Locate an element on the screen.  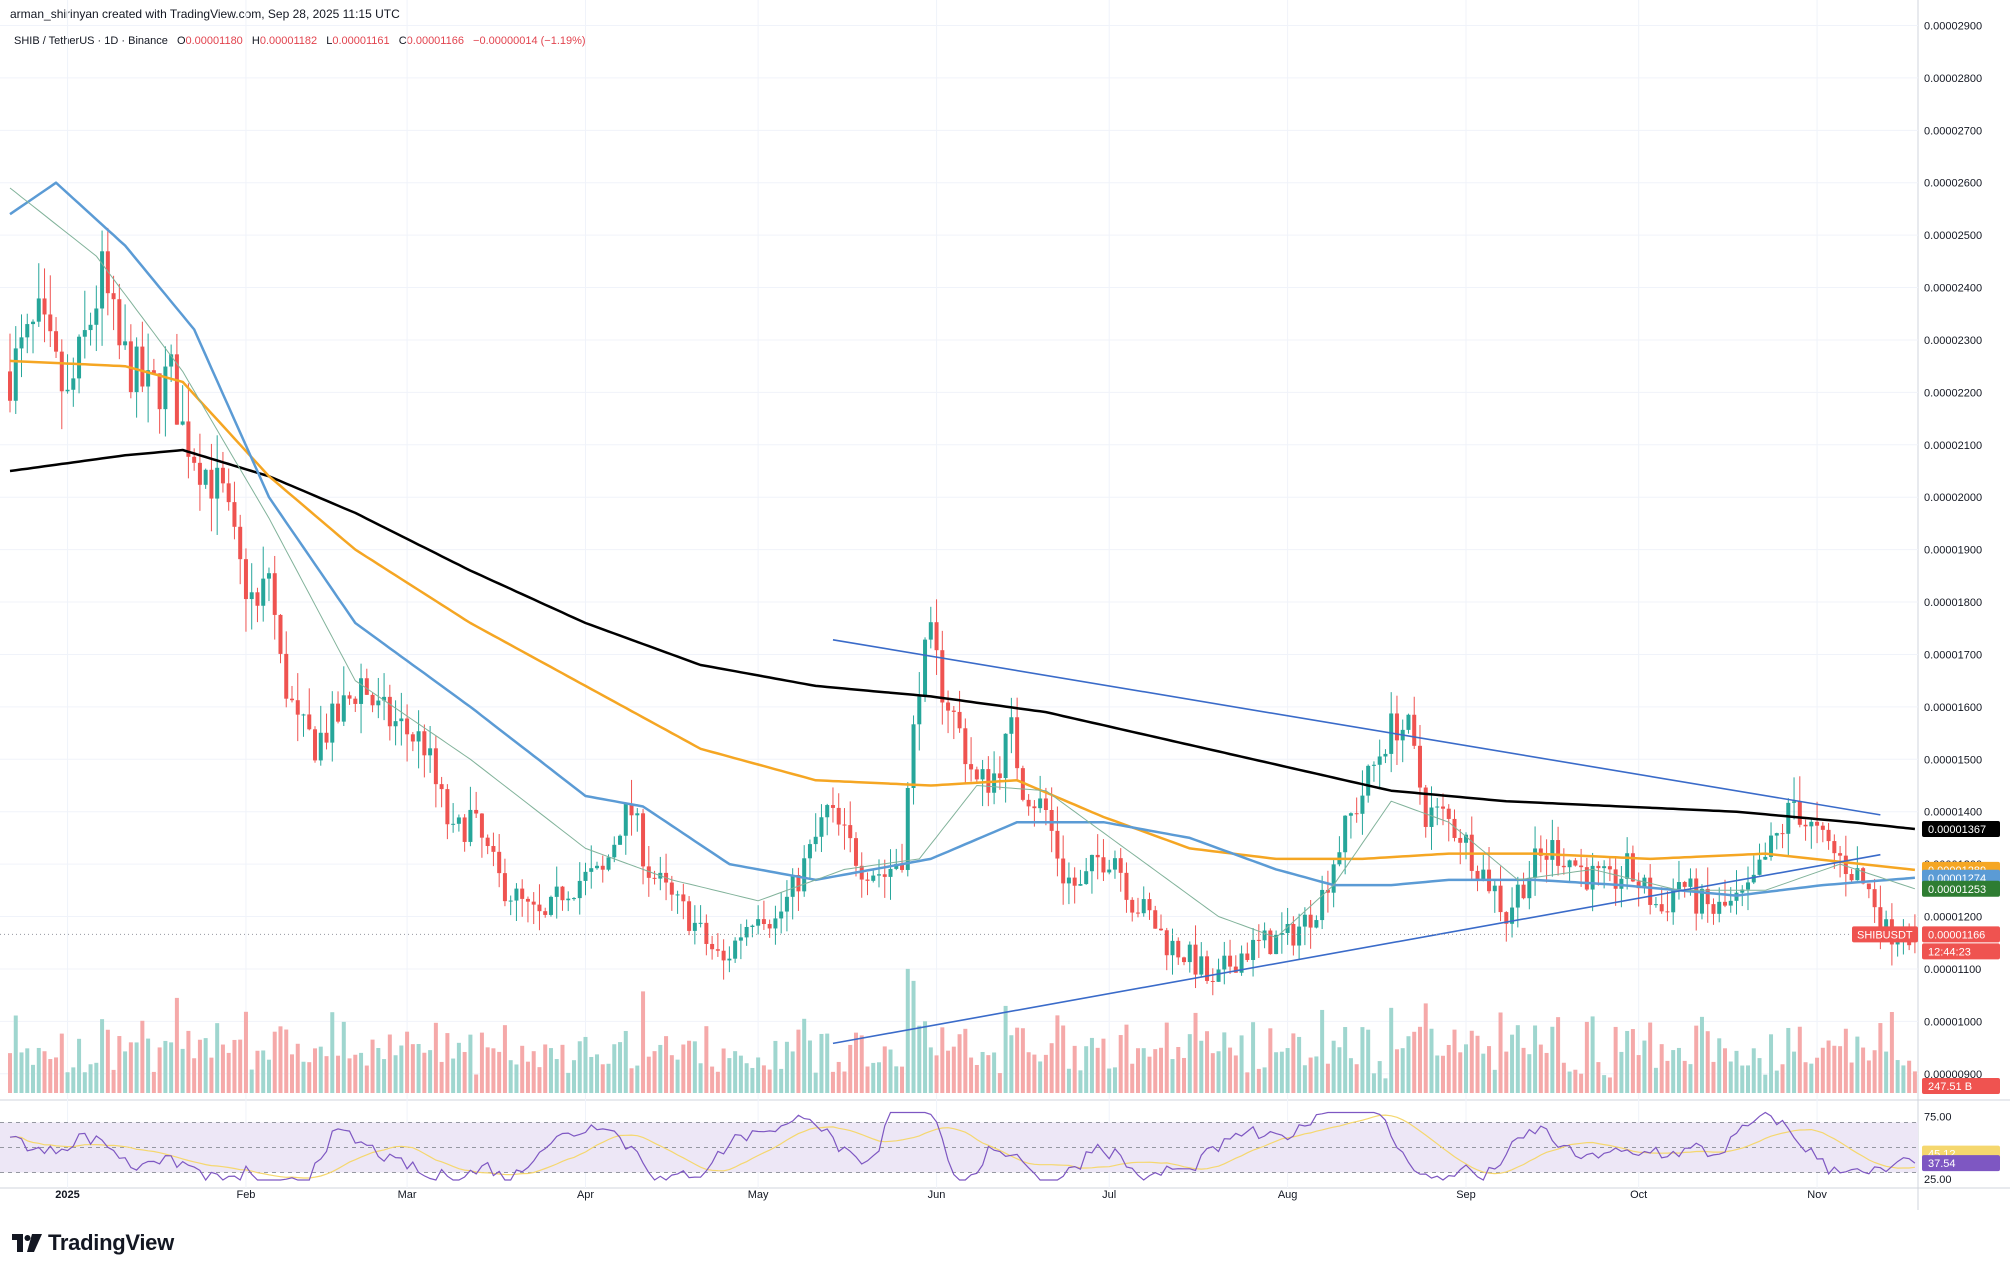
price-tick-label: 0.00001700 is located at coordinates (1953, 655).